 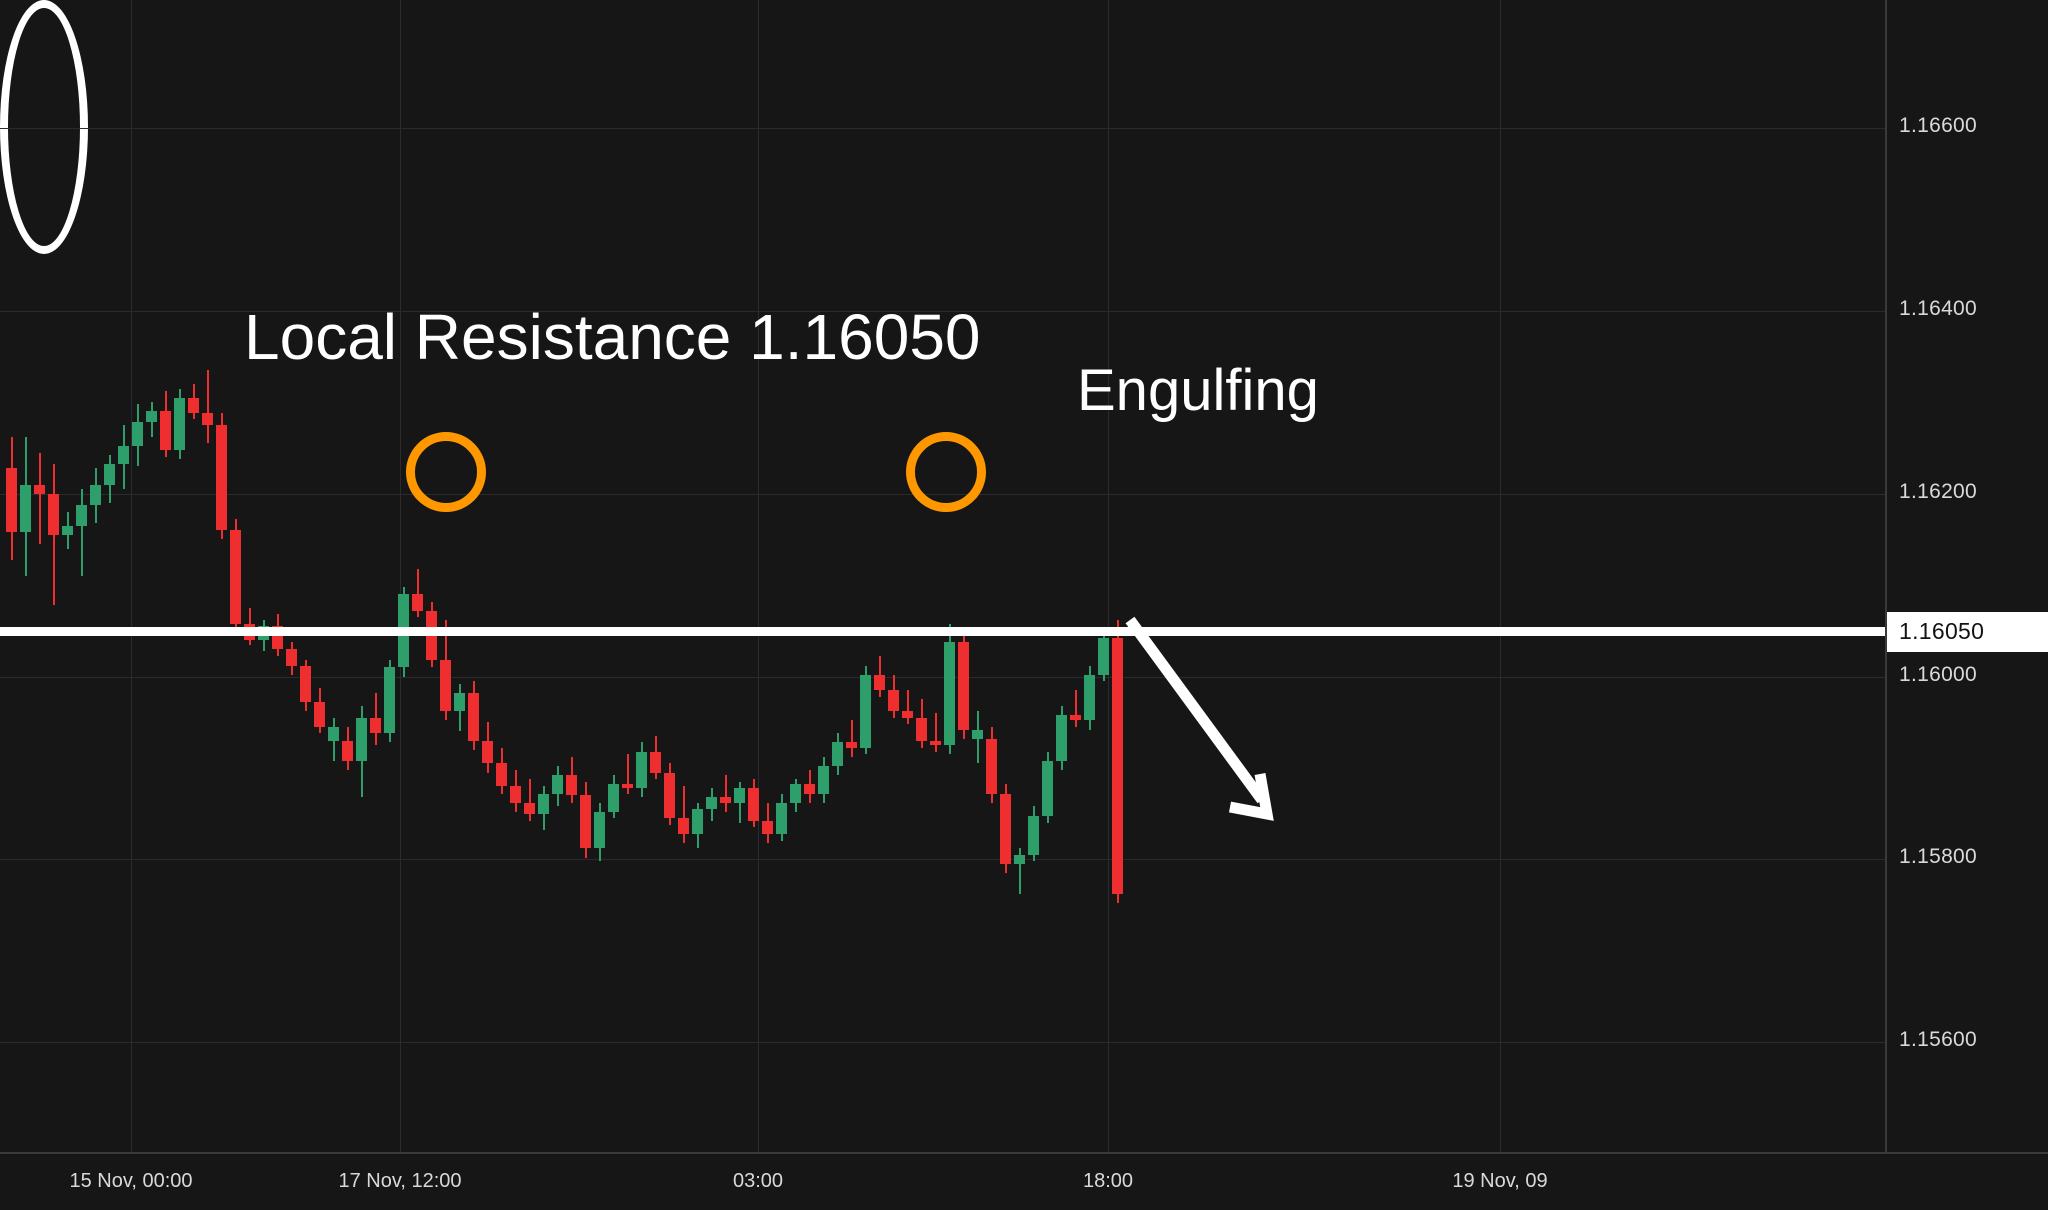 What do you see at coordinates (942, 631) in the screenshot?
I see `resistance-line` at bounding box center [942, 631].